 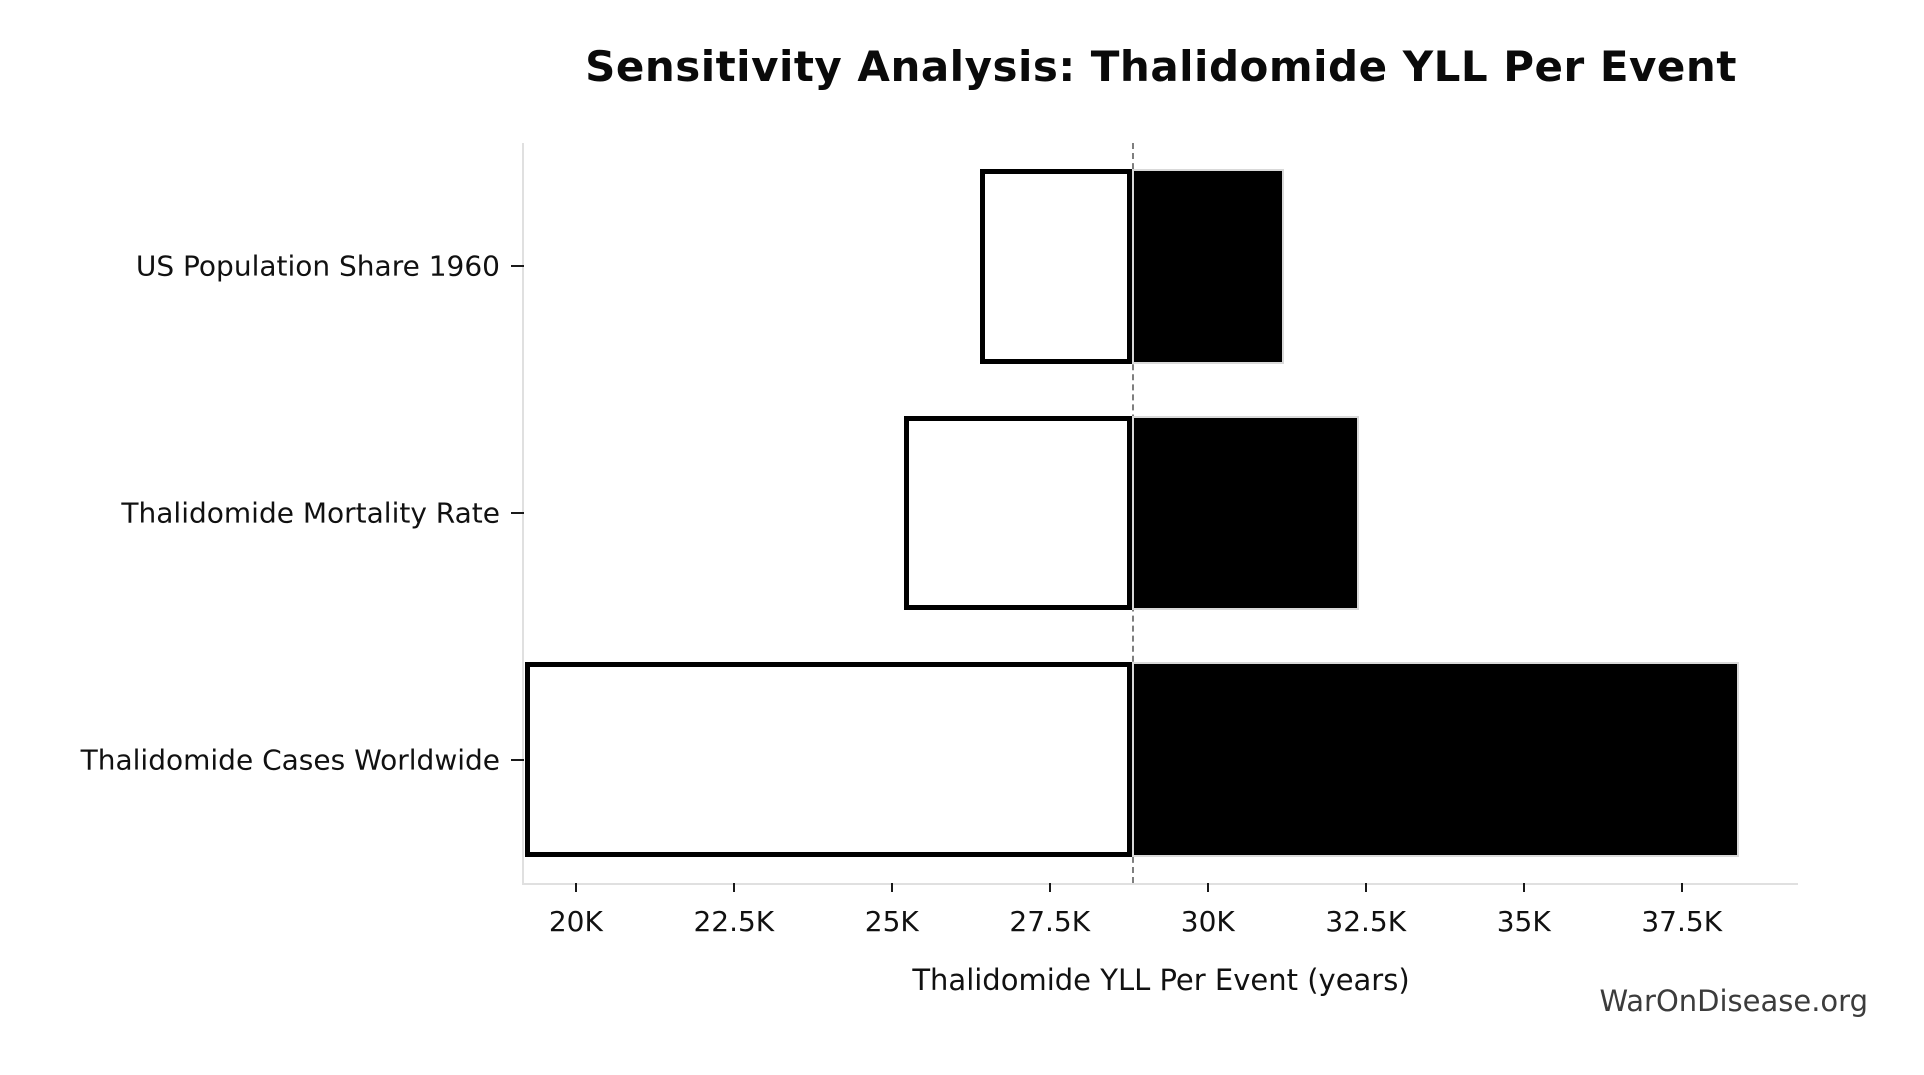 What do you see at coordinates (891, 921) in the screenshot?
I see `x-tick-label: 25K` at bounding box center [891, 921].